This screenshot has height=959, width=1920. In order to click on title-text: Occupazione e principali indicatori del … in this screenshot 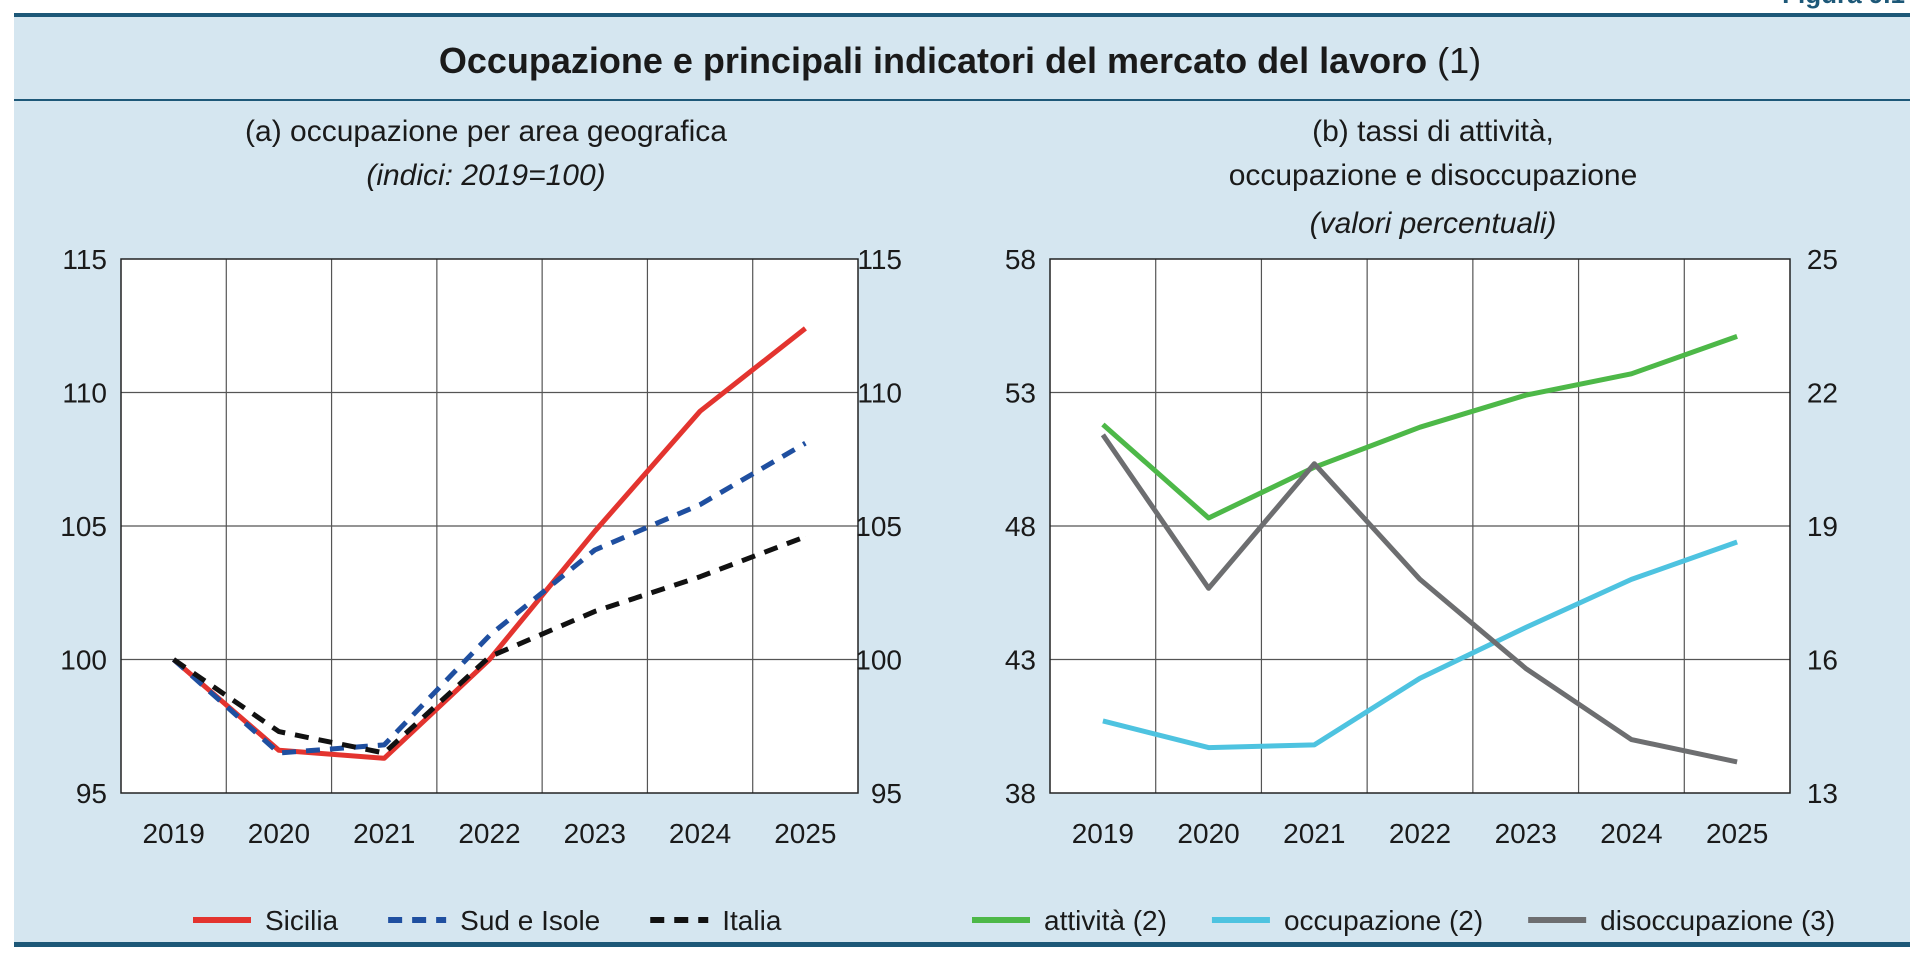, I will do `click(933, 60)`.